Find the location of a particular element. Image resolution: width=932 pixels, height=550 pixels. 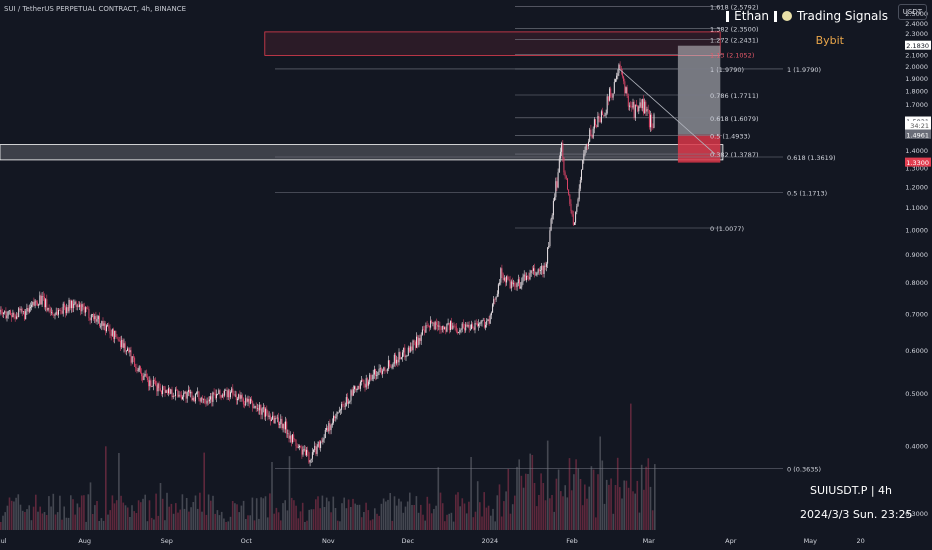

brand-bar-icon is located at coordinates (728, 16).